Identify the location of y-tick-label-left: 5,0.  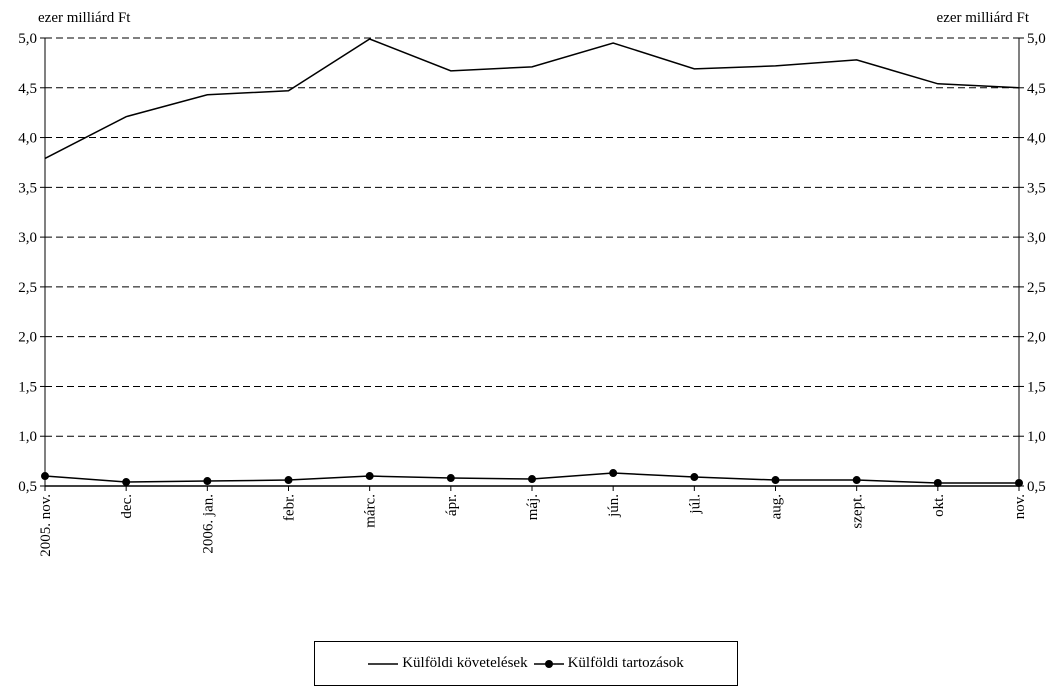
(27, 39).